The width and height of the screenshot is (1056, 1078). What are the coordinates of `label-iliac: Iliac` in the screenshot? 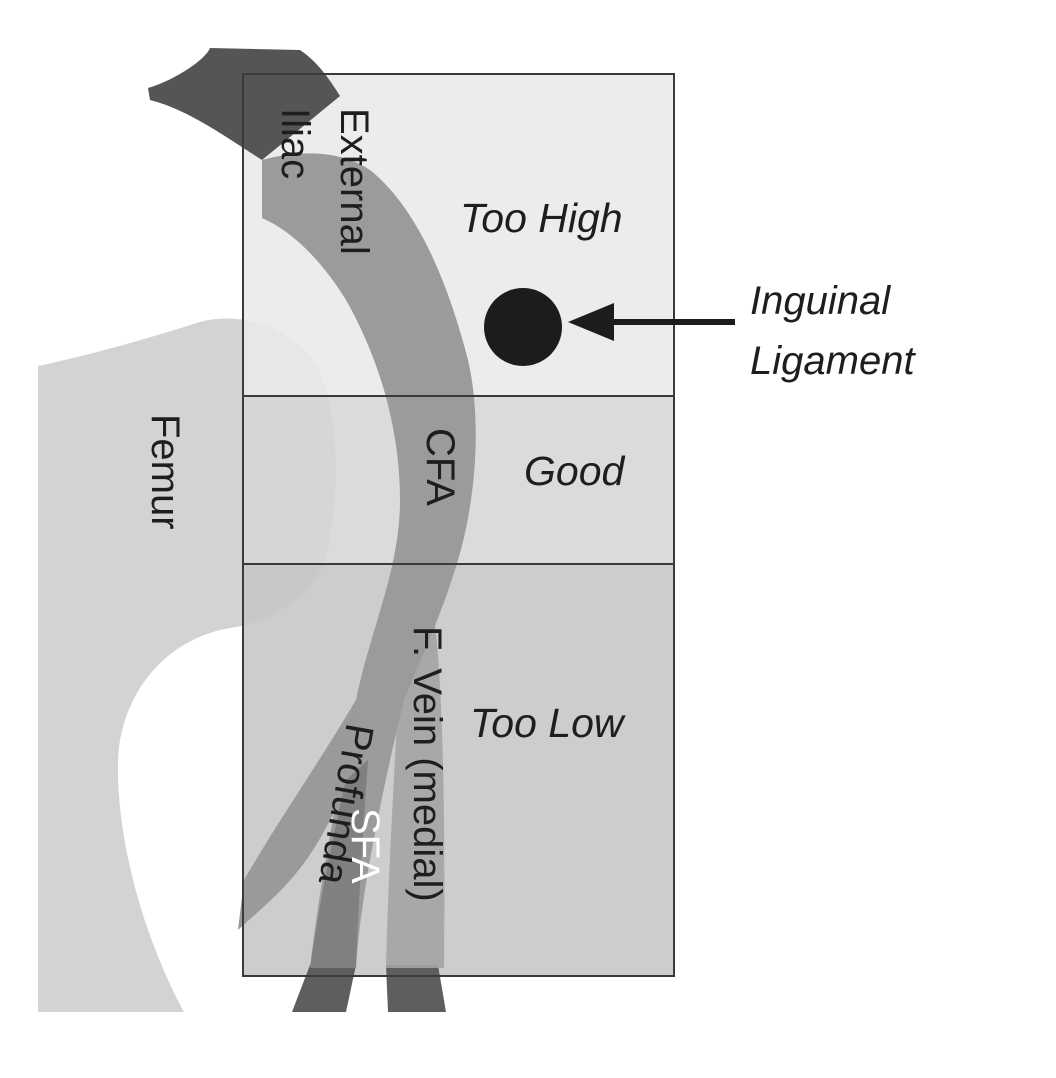 It's located at (295, 143).